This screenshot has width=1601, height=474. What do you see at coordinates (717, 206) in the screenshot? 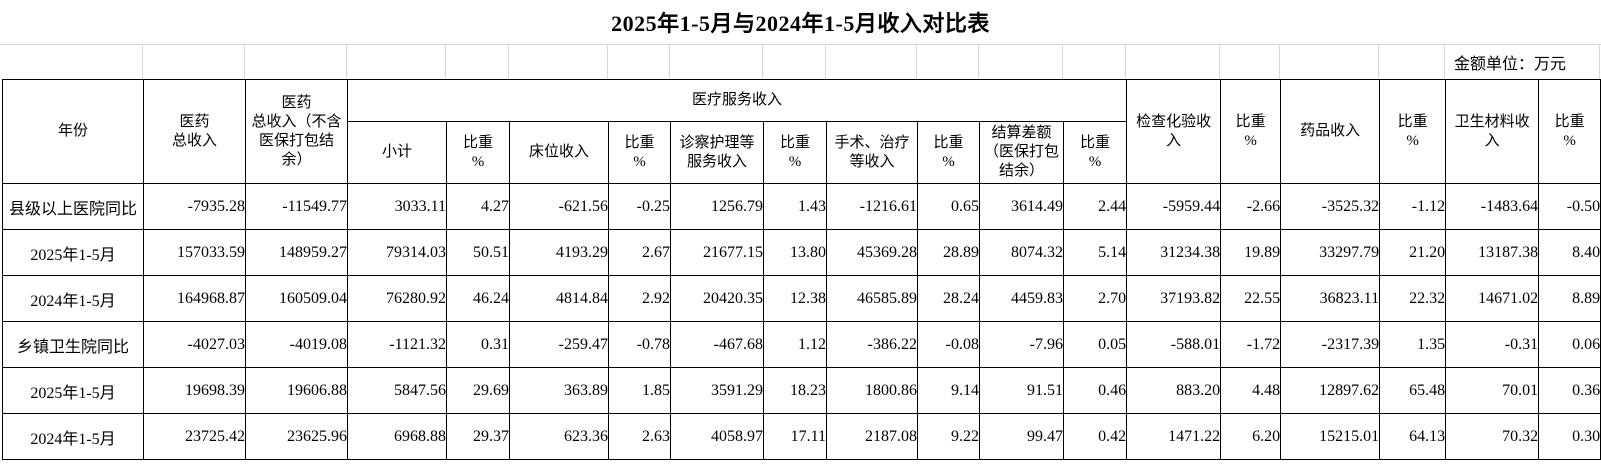
I see `table-cell: 1256.79` at bounding box center [717, 206].